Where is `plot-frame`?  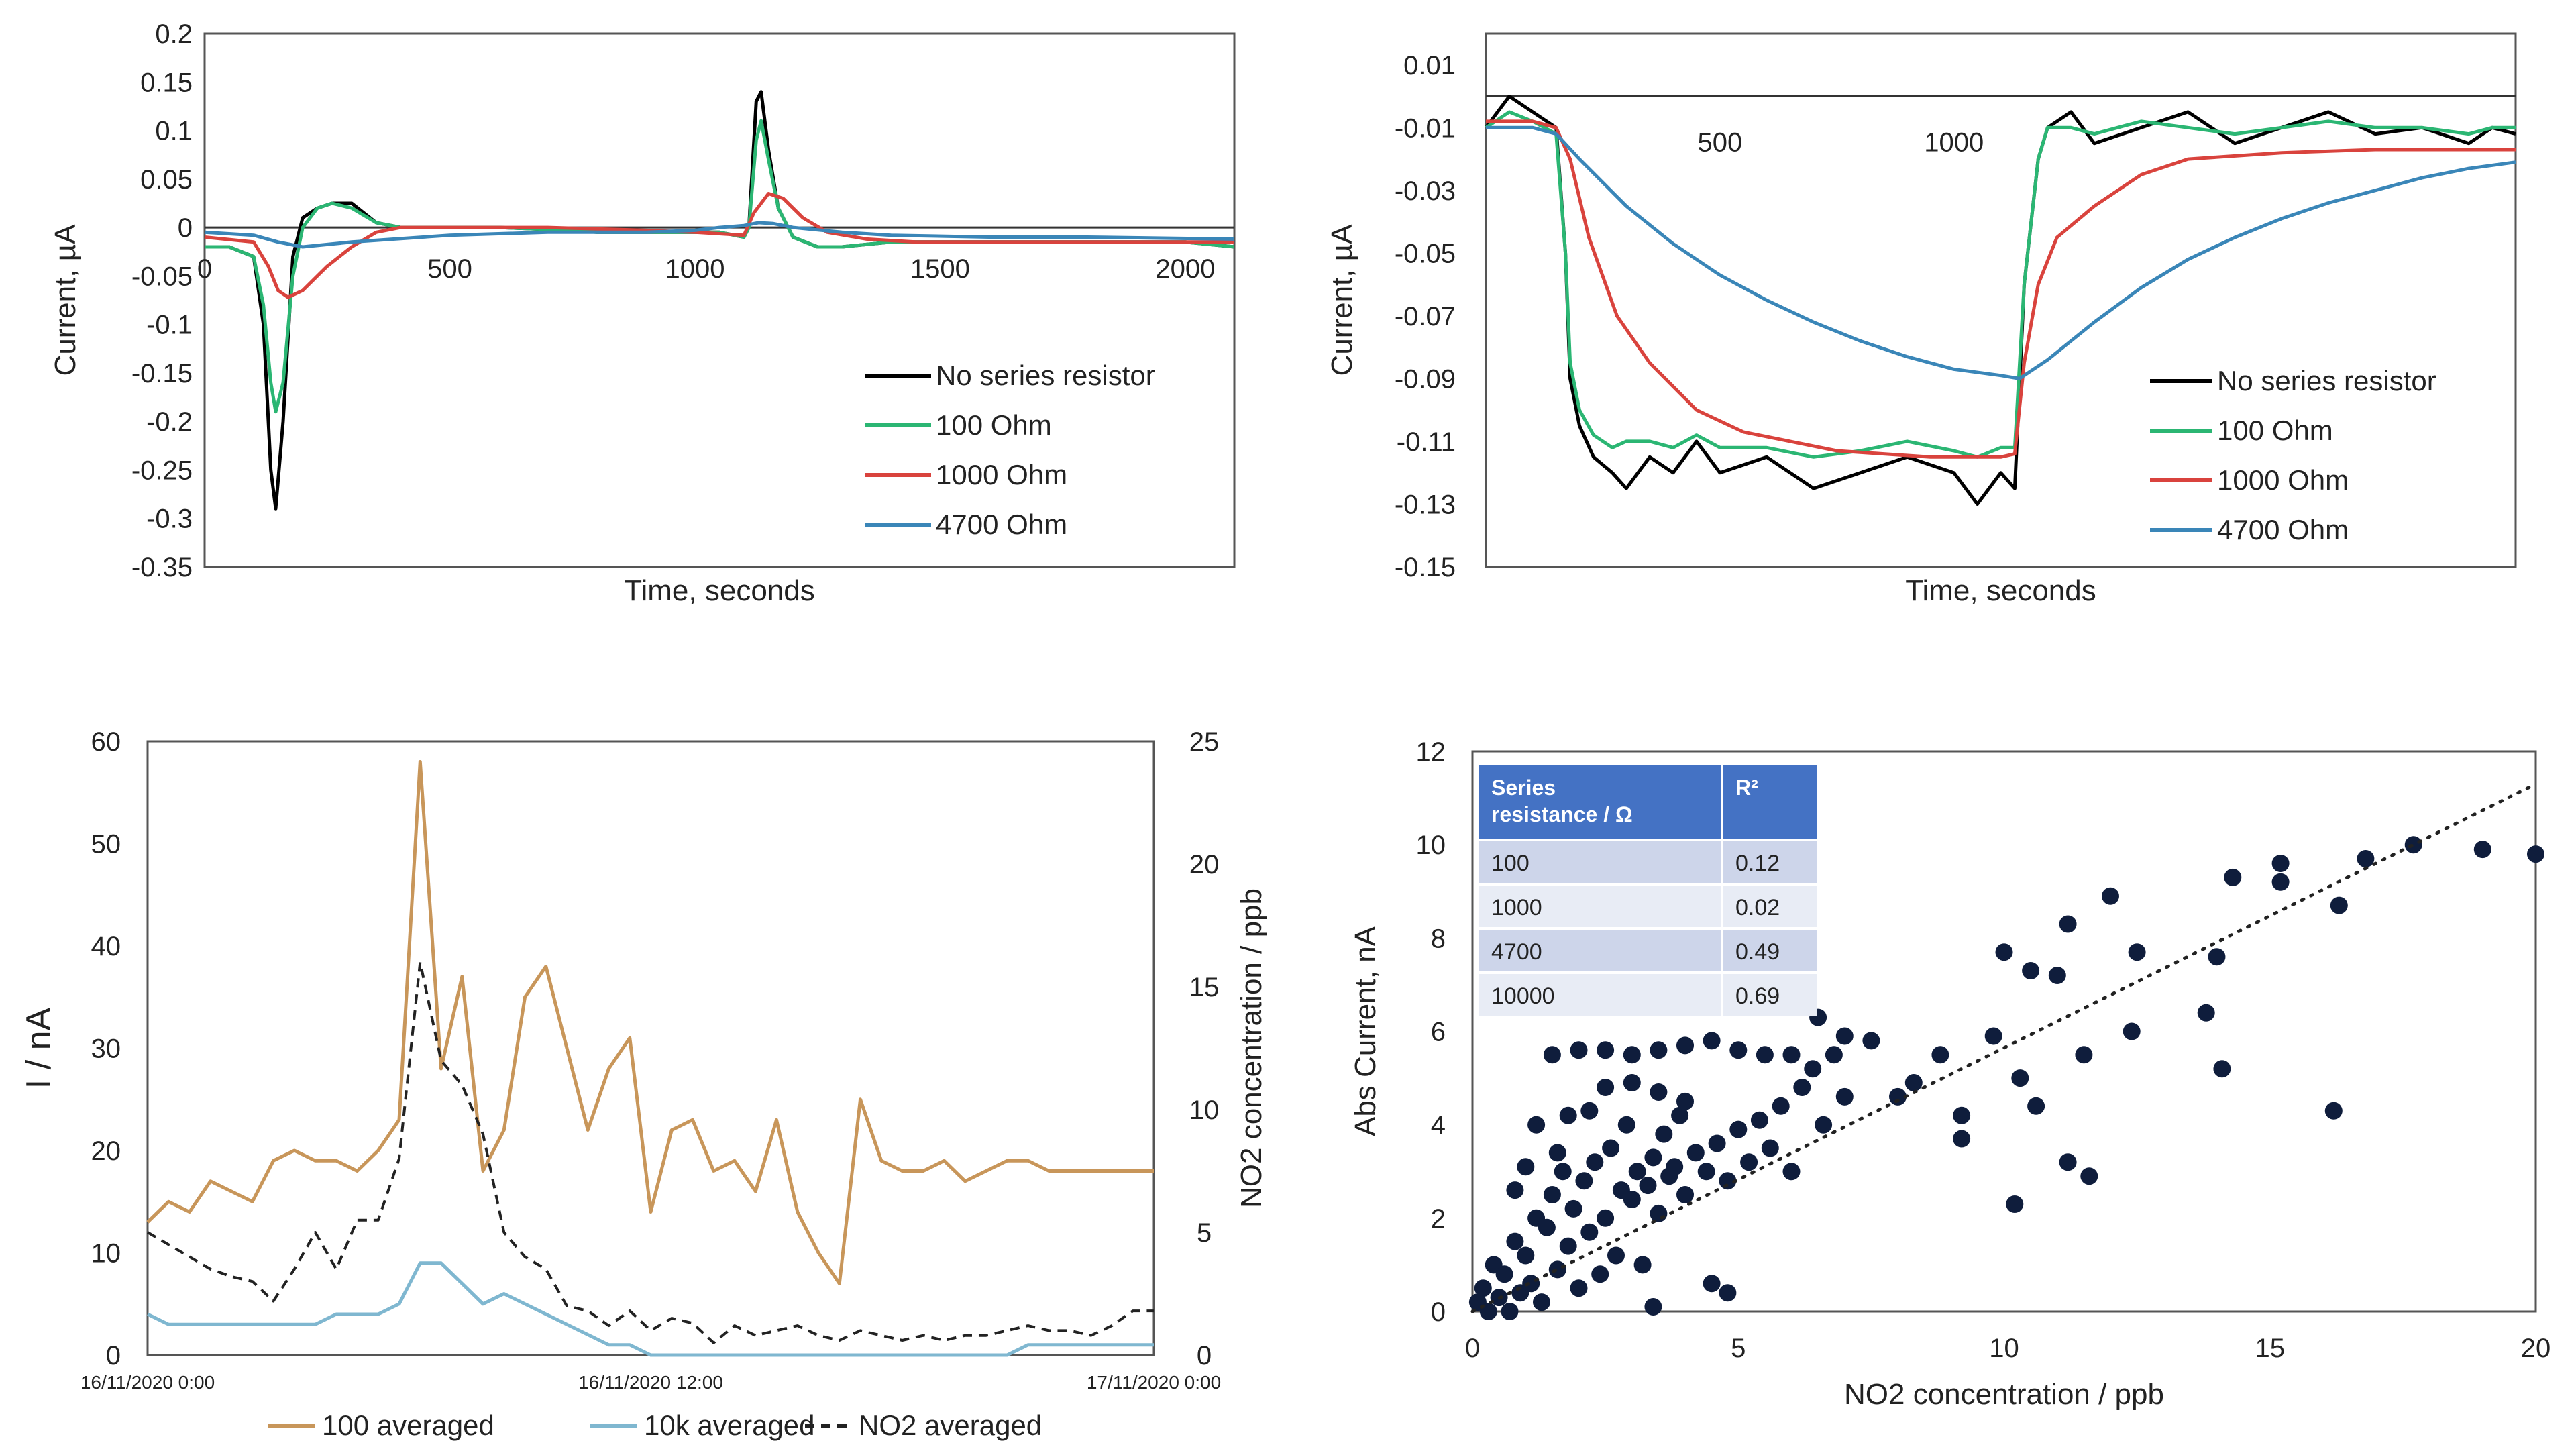 plot-frame is located at coordinates (2001, 300).